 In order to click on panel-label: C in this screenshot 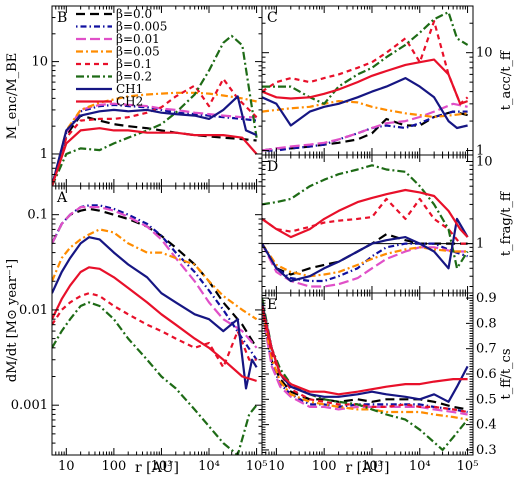, I will do `click(272, 18)`.